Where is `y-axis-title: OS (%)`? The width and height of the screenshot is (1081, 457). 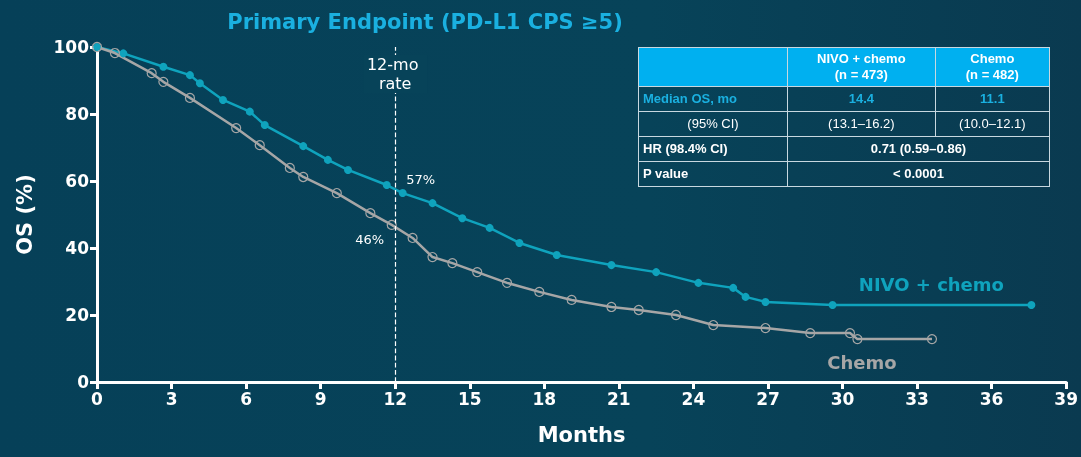 y-axis-title: OS (%) is located at coordinates (24, 214).